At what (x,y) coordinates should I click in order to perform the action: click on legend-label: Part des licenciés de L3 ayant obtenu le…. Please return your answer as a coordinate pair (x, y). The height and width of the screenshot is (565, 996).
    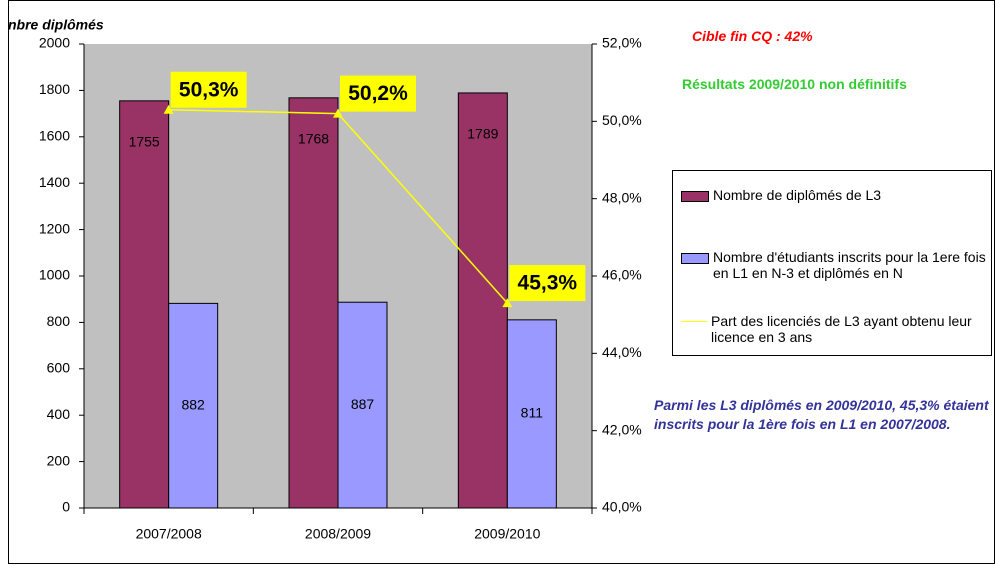
    Looking at the image, I should click on (841, 329).